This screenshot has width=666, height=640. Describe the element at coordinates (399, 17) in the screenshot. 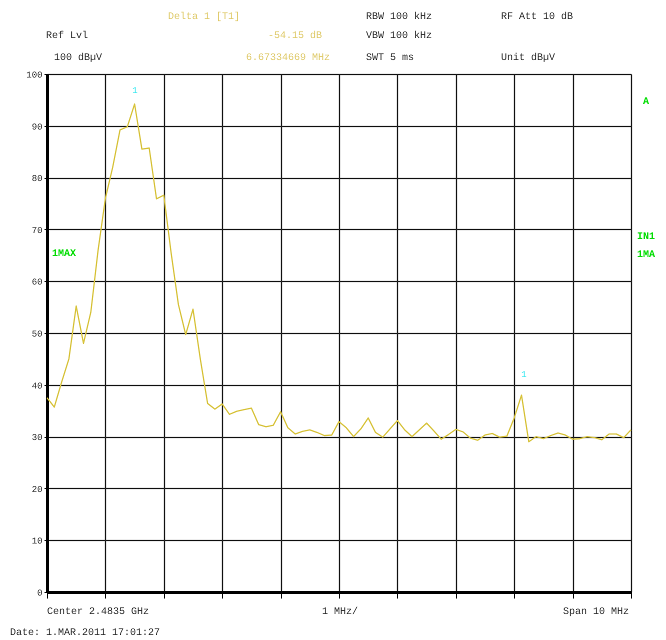

I see `text: RBW 100 kHz` at that location.